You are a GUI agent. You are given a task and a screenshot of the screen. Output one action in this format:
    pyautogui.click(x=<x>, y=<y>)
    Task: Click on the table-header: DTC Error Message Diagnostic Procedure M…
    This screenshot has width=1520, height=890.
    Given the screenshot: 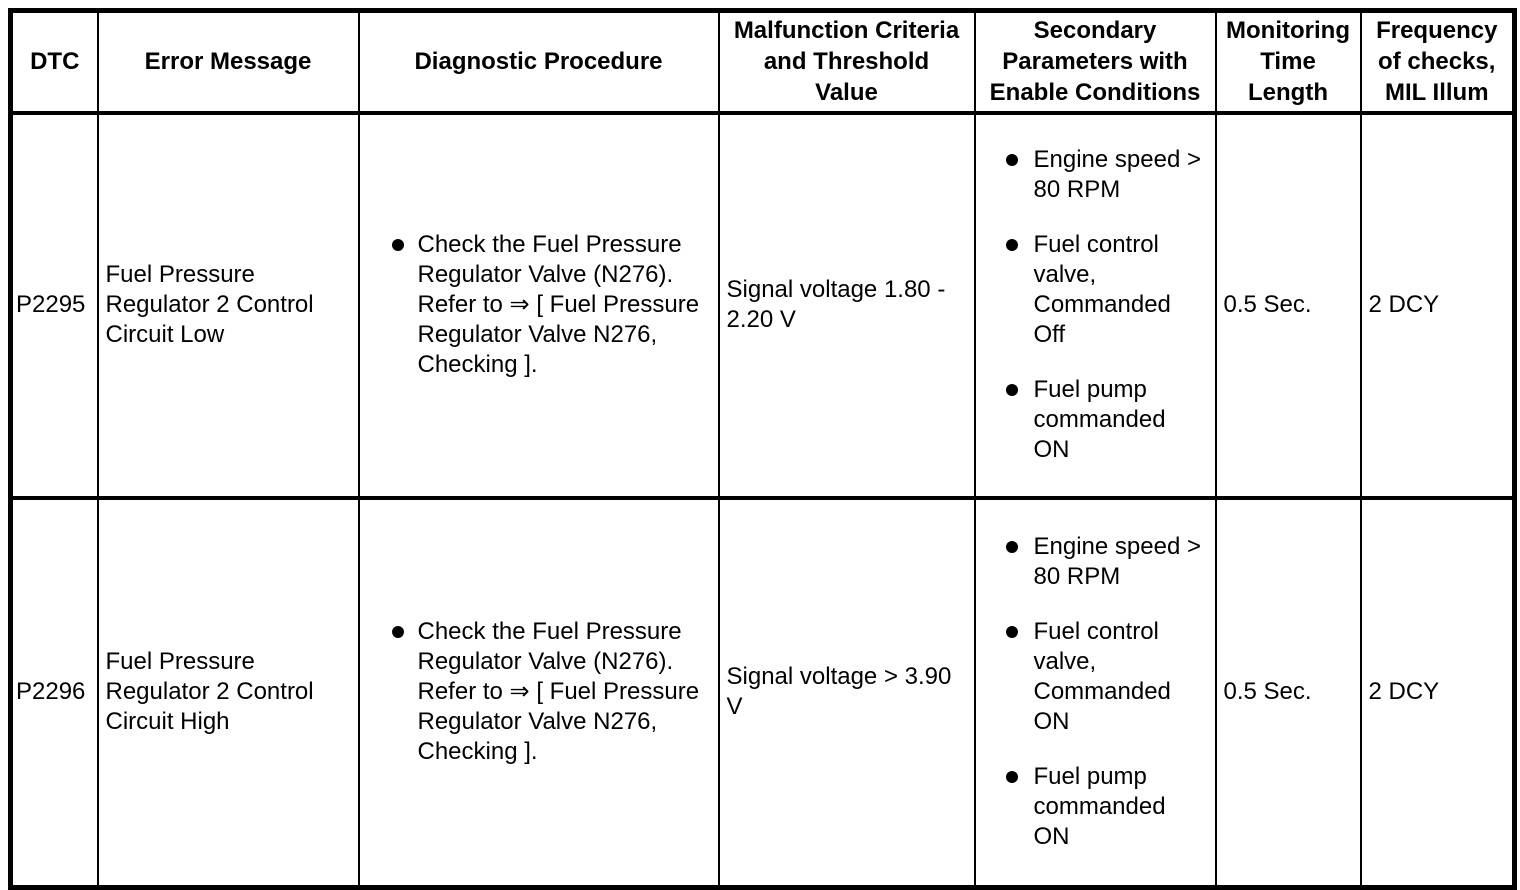 What is the action you would take?
    pyautogui.click(x=762, y=62)
    